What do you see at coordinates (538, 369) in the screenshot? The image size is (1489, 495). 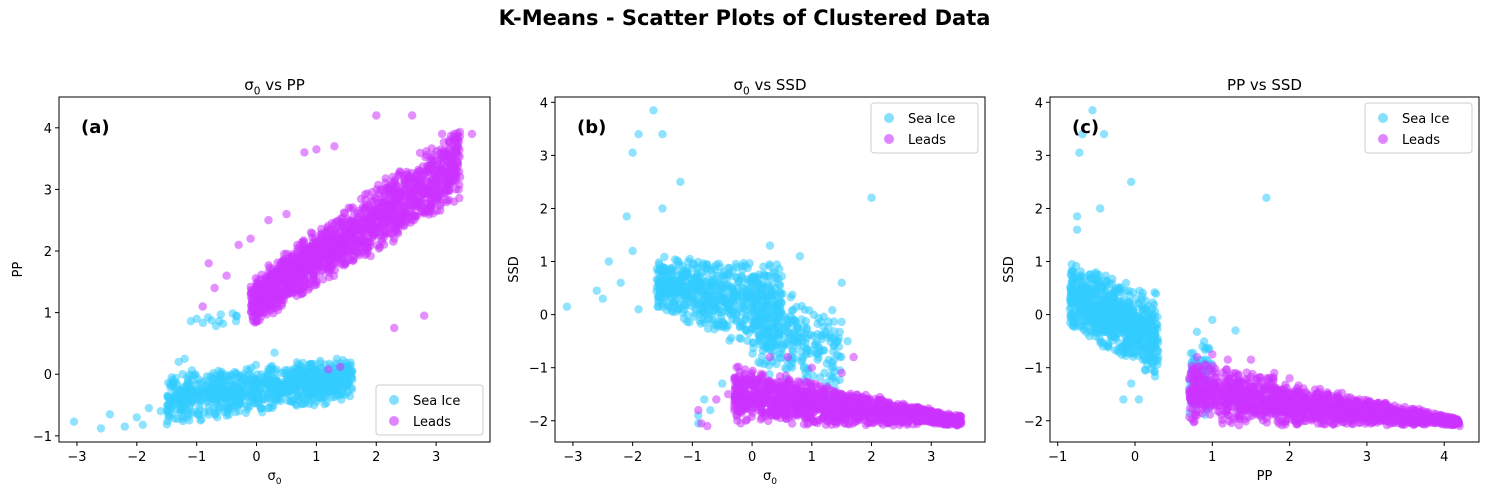 I see `y-tick-label: −1` at bounding box center [538, 369].